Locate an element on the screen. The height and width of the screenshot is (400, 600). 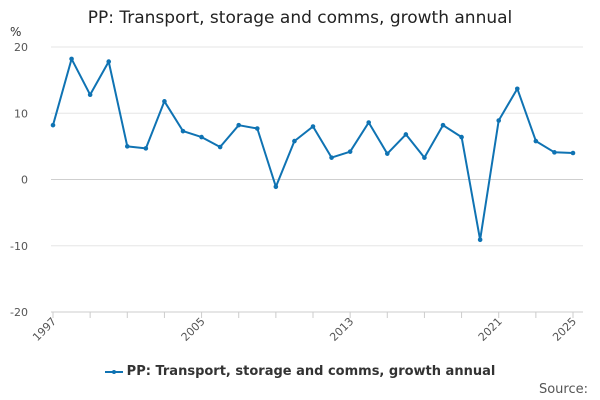
x-tick-label: 2005 is located at coordinates (193, 329).